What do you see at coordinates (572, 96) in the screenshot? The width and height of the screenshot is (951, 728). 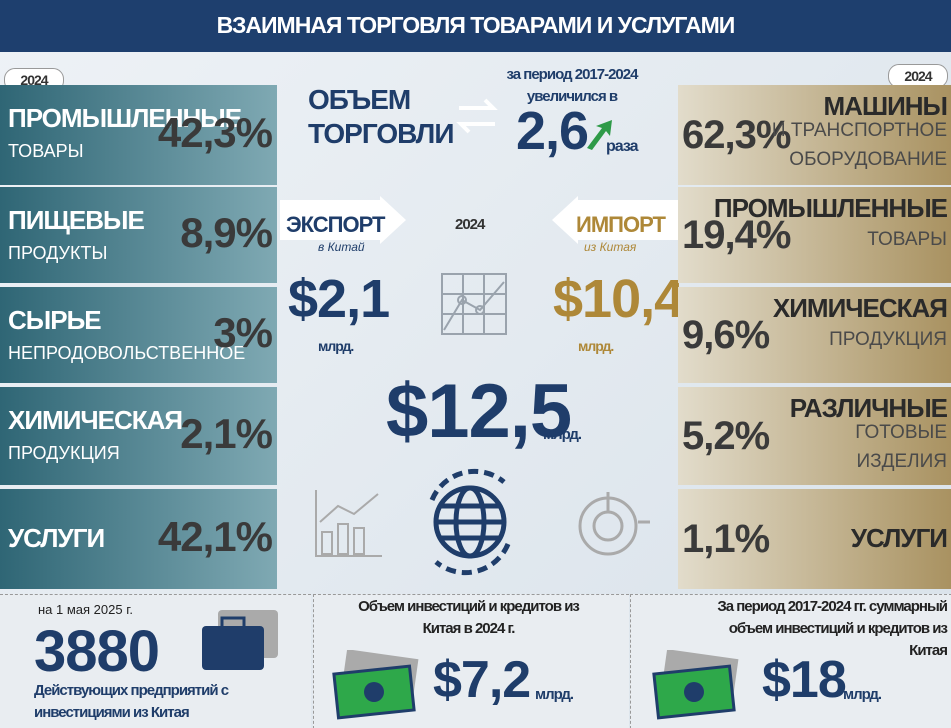 I see `growth-text: увеличился в` at bounding box center [572, 96].